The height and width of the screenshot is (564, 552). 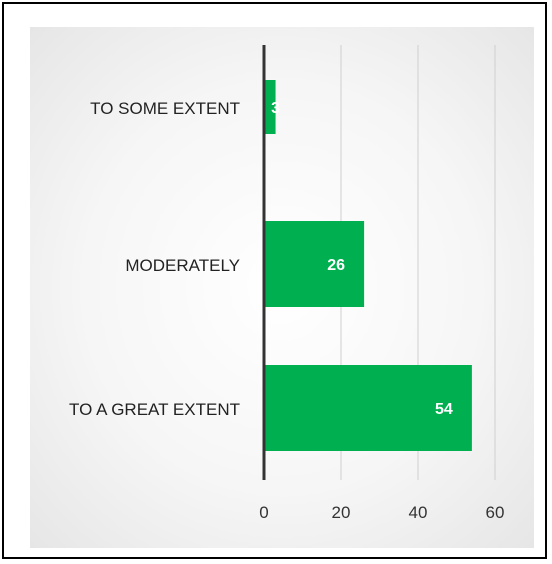 I want to click on data-label-2: 26, so click(x=336, y=265).